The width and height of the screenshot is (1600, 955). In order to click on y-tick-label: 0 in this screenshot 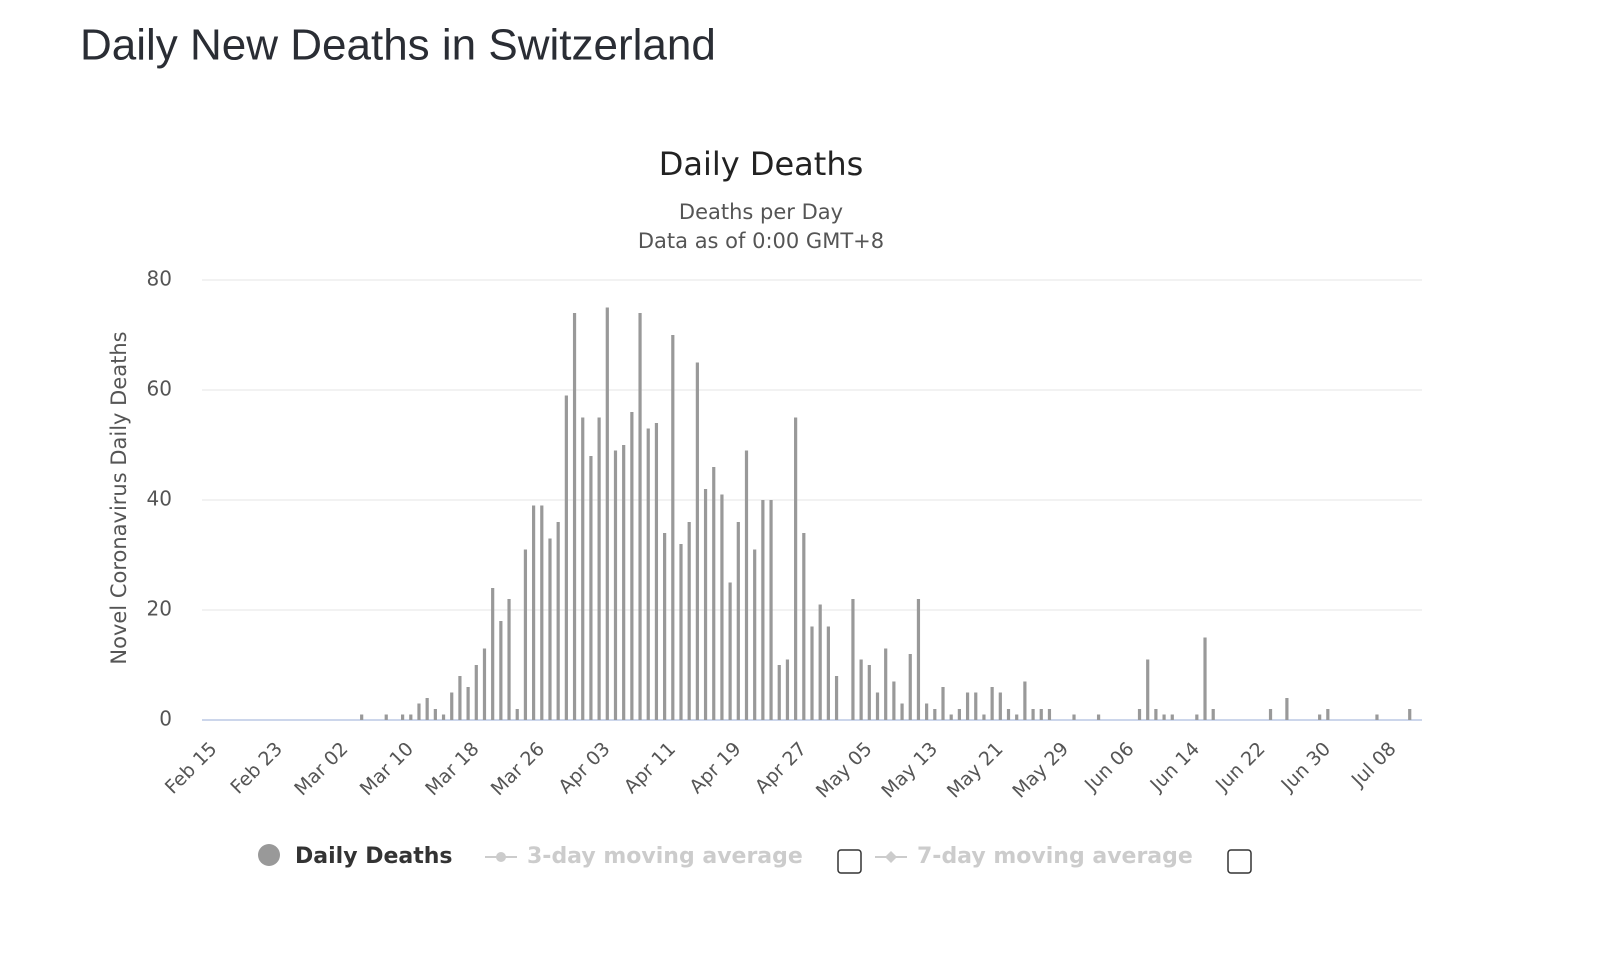, I will do `click(165, 719)`.